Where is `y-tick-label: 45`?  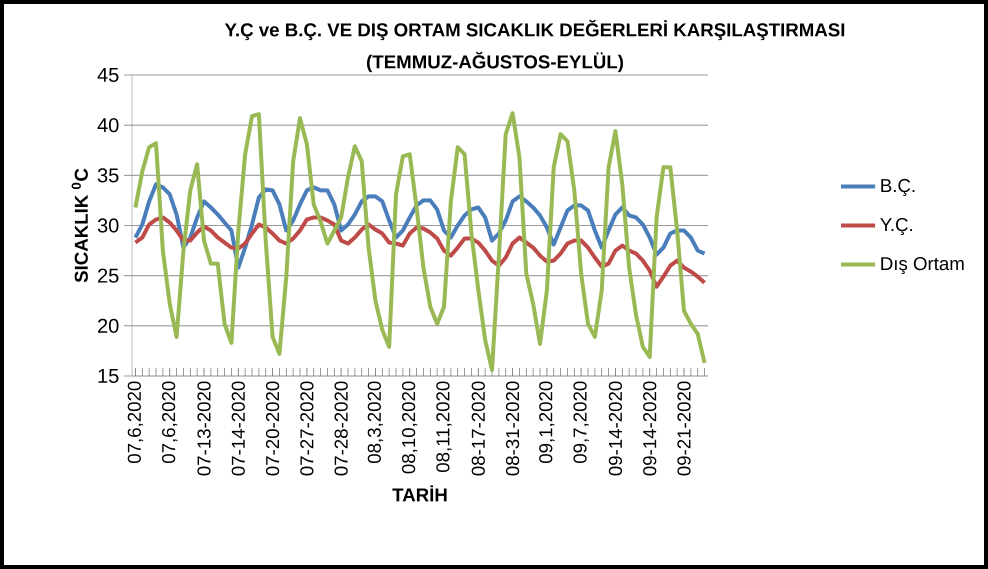 y-tick-label: 45 is located at coordinates (108, 75).